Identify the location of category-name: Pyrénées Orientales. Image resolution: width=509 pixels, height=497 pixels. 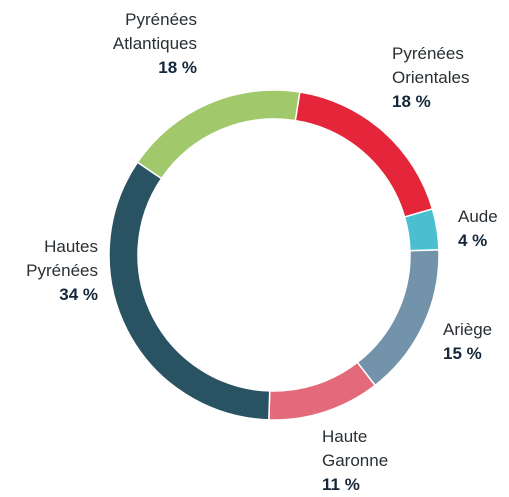
(431, 65).